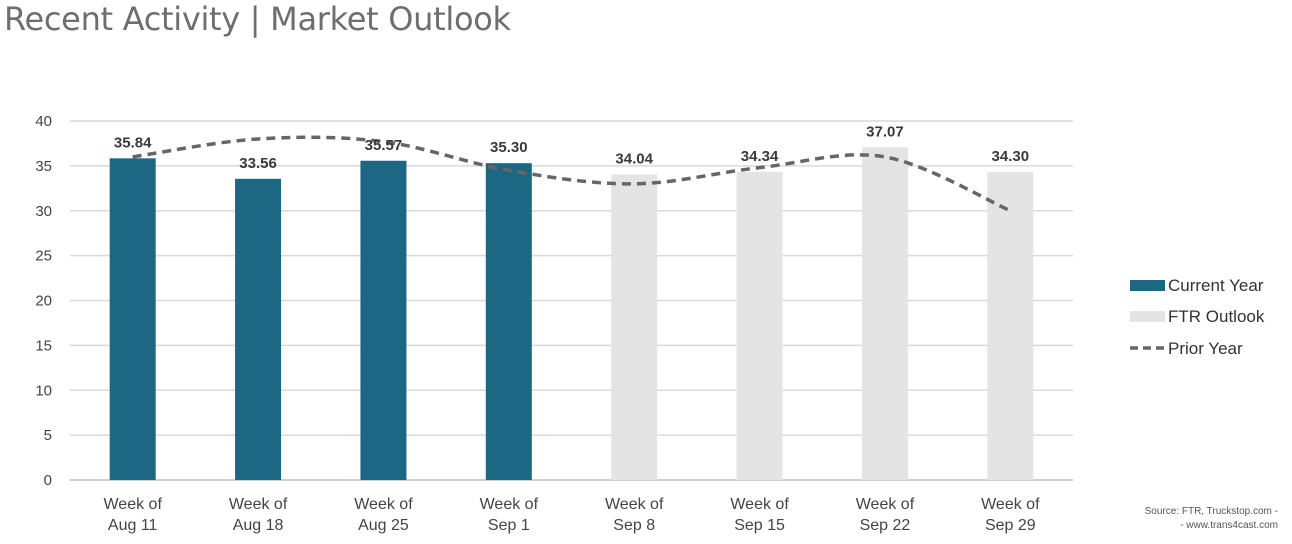 The width and height of the screenshot is (1292, 544). I want to click on y-tick-label: 30, so click(43, 211).